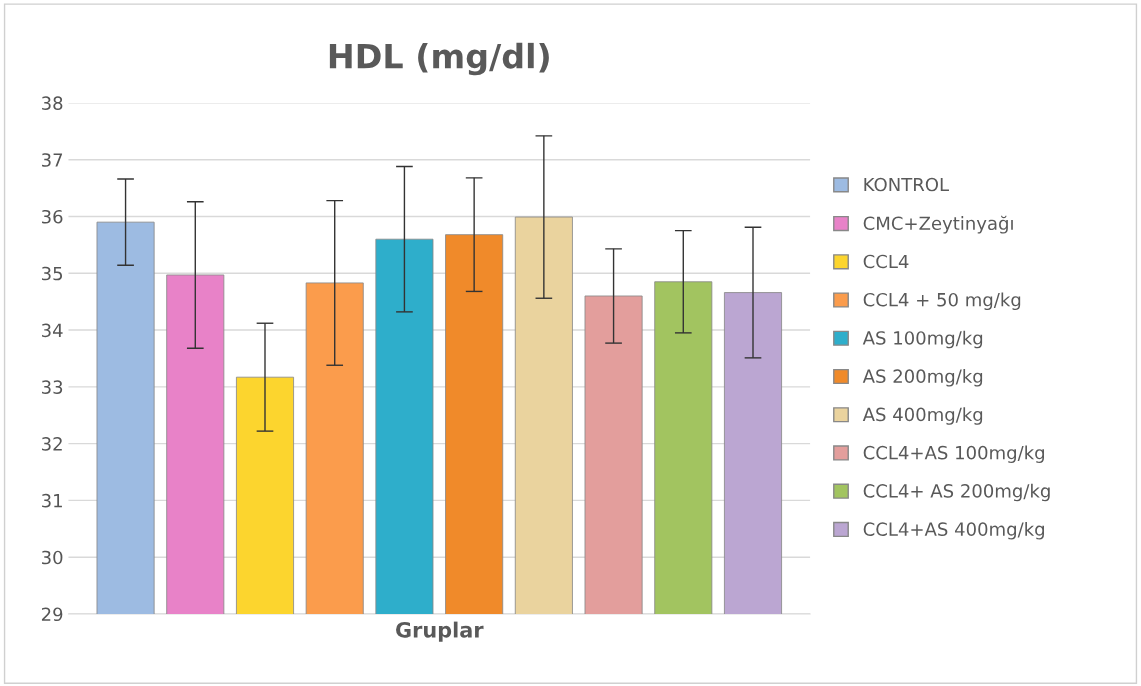 This screenshot has height=686, width=1141. What do you see at coordinates (52, 387) in the screenshot?
I see `y-tick-label: 33` at bounding box center [52, 387].